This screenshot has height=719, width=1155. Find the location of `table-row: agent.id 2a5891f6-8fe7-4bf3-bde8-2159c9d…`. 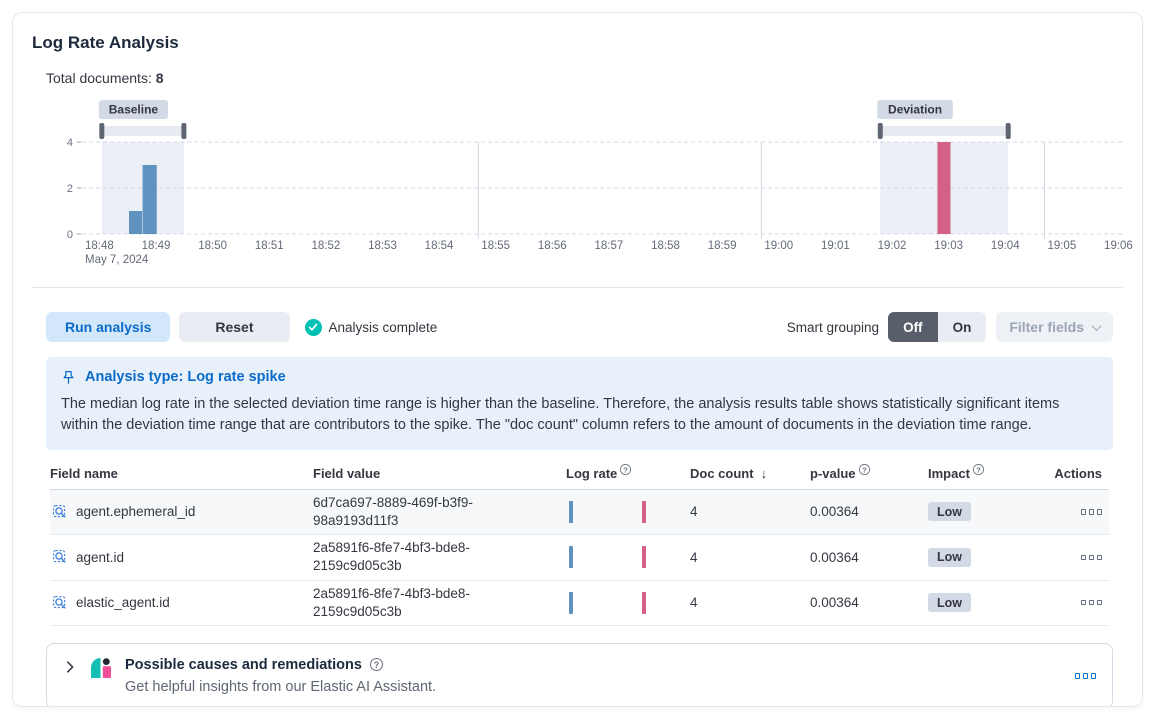

table-row: agent.id 2a5891f6-8fe7-4bf3-bde8-2159c9d… is located at coordinates (580, 558).